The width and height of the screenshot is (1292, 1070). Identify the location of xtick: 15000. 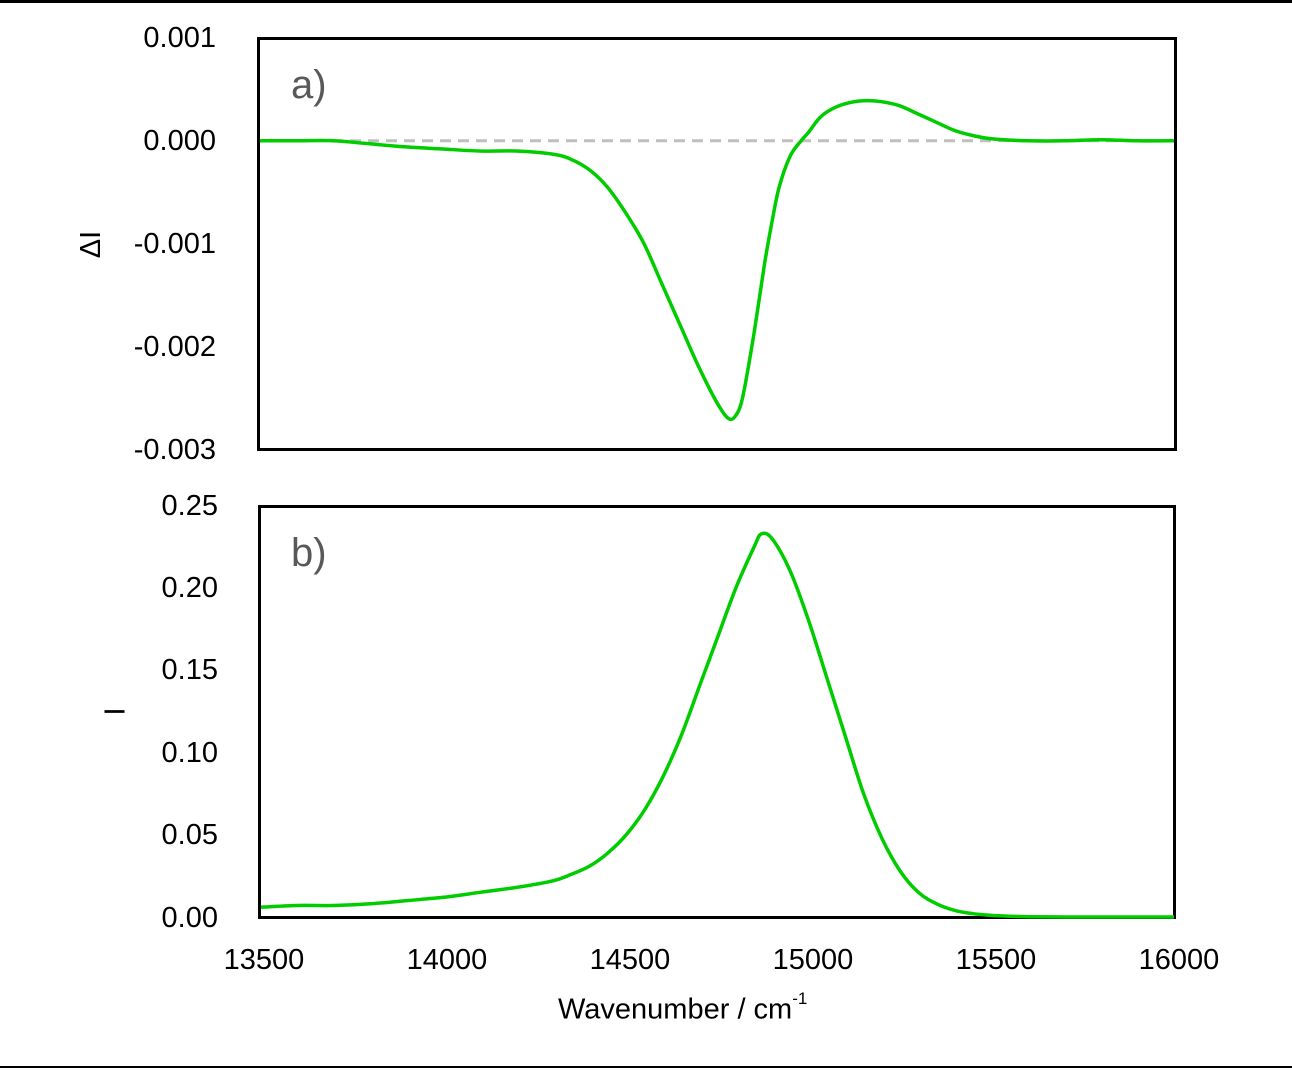
(813, 960).